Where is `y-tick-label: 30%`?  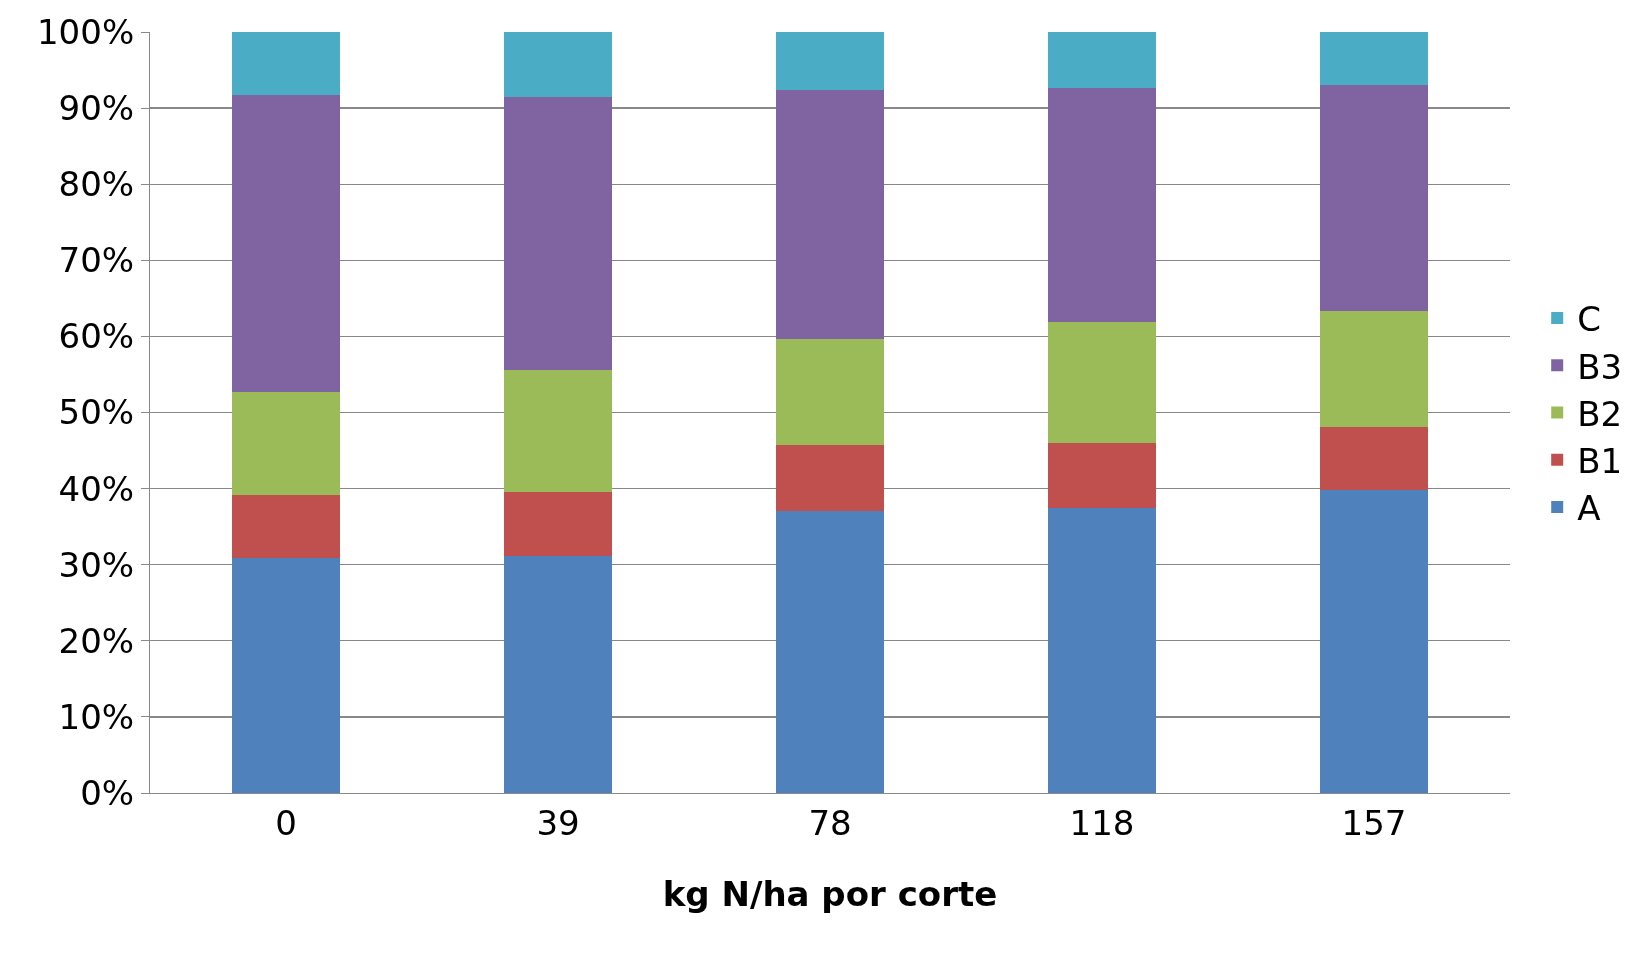 y-tick-label: 30% is located at coordinates (96, 564).